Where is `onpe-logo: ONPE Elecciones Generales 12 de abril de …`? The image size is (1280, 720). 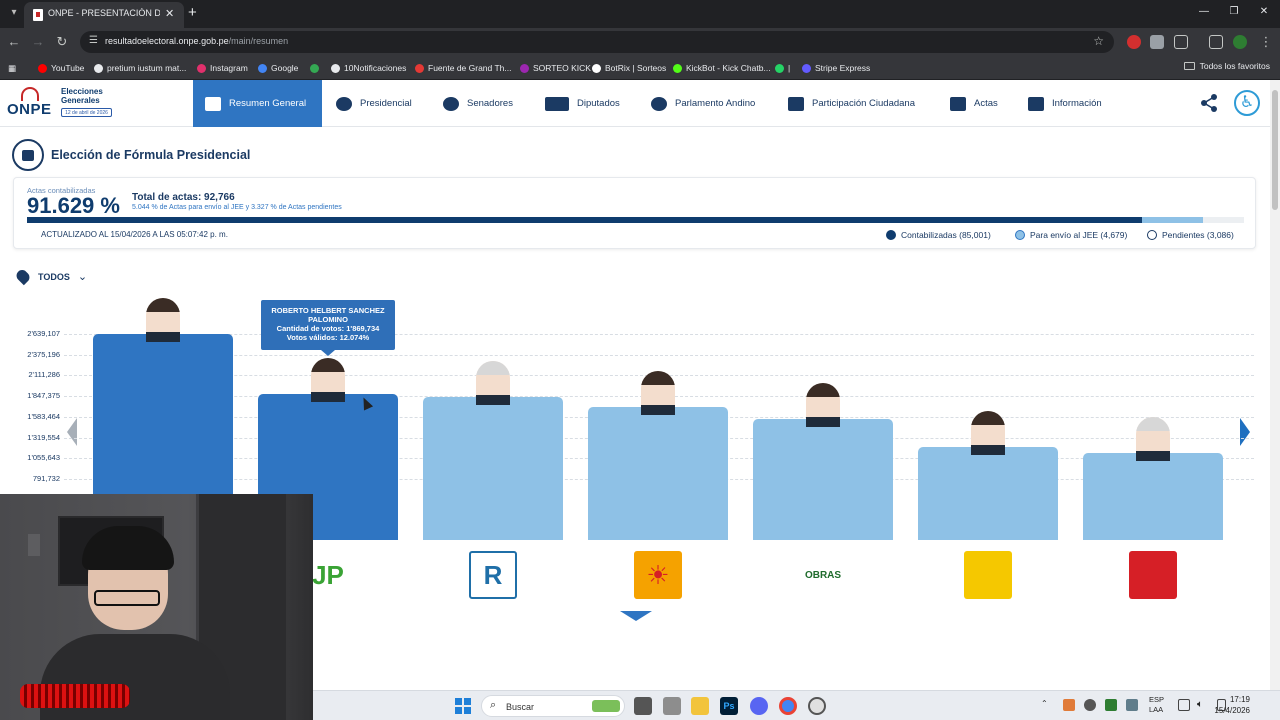
onpe-logo: ONPE Elecciones Generales 12 de abril de … is located at coordinates (62, 104).